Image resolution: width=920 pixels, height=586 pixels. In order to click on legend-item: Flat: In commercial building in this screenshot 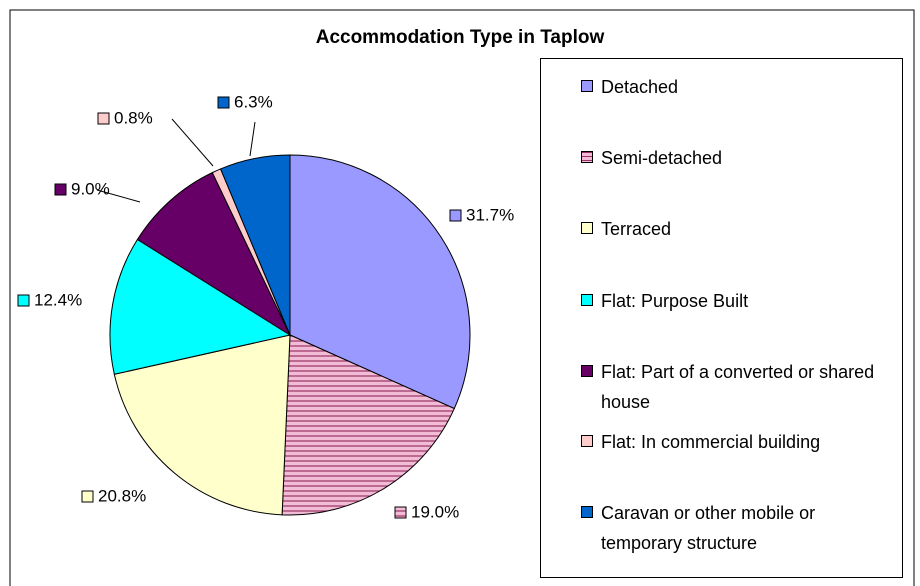, I will do `click(740, 442)`.